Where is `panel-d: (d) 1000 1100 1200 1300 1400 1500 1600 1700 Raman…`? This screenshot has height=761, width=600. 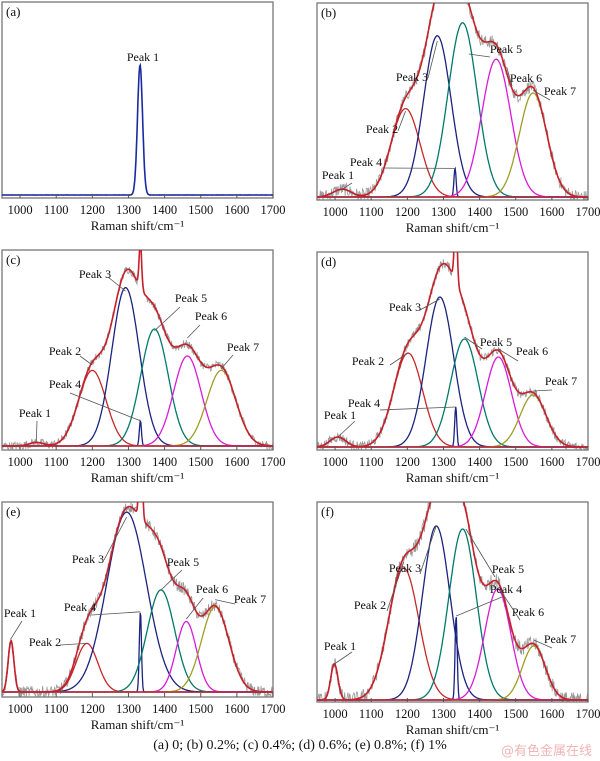
panel-d: (d) 1000 1100 1200 1300 1400 1500 1600 1700 Raman… is located at coordinates (458, 368).